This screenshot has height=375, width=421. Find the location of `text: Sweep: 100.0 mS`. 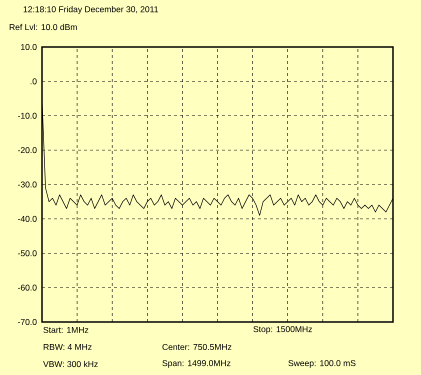

text: Sweep: 100.0 mS is located at coordinates (322, 364).